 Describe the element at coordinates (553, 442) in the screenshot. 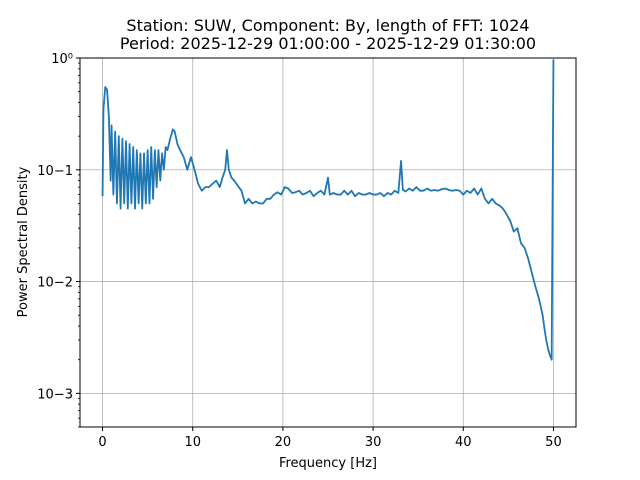

I see `x-tick-label: 50` at that location.